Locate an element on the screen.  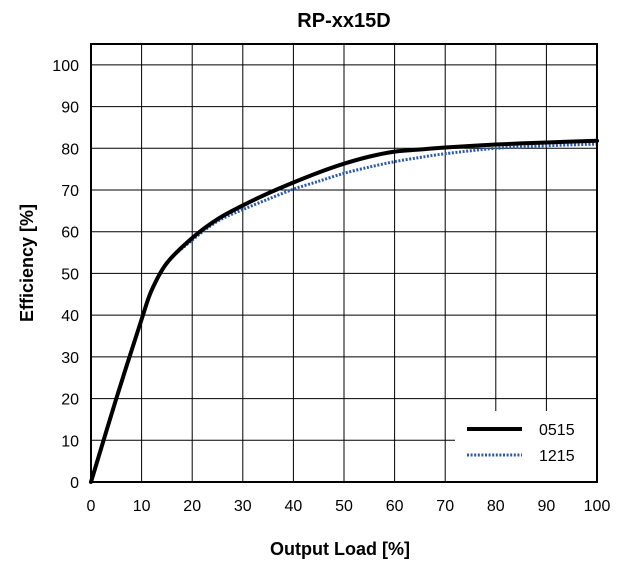
y-tick-label-60: 60 is located at coordinates (70, 233).